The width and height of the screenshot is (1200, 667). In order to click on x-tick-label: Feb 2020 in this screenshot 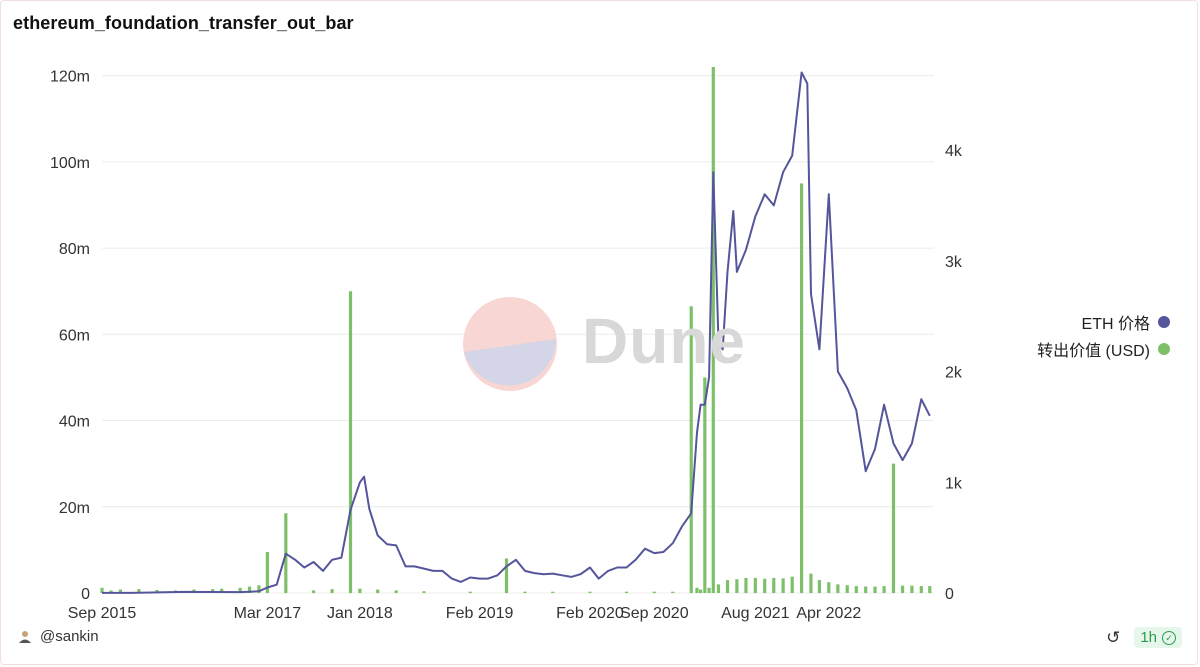, I will do `click(590, 613)`.